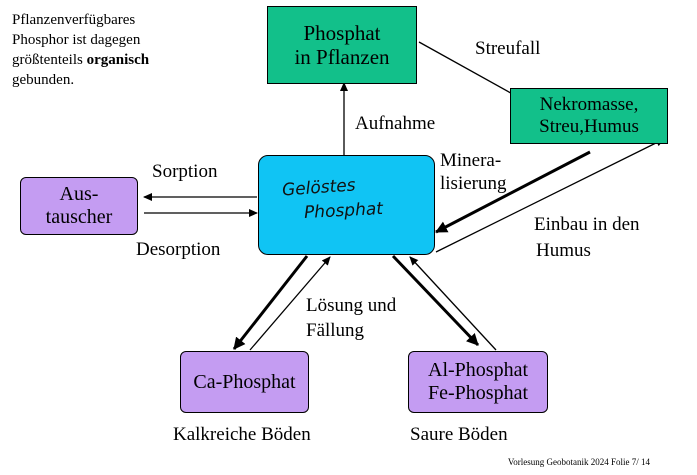 This screenshot has width=697, height=475. What do you see at coordinates (513, 192) in the screenshot?
I see `arrow-mineralization` at bounding box center [513, 192].